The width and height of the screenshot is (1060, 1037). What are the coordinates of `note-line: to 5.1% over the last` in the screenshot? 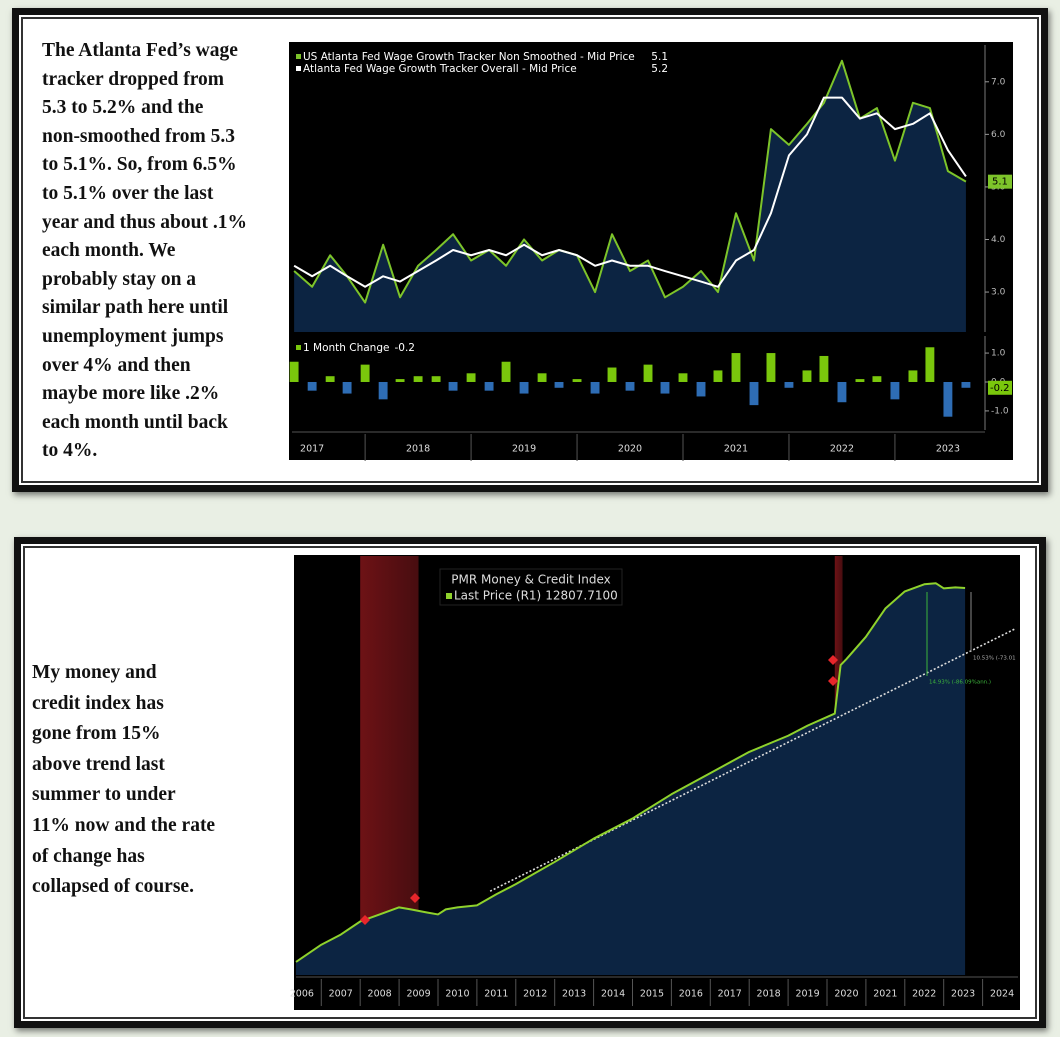 It's located at (128, 193).